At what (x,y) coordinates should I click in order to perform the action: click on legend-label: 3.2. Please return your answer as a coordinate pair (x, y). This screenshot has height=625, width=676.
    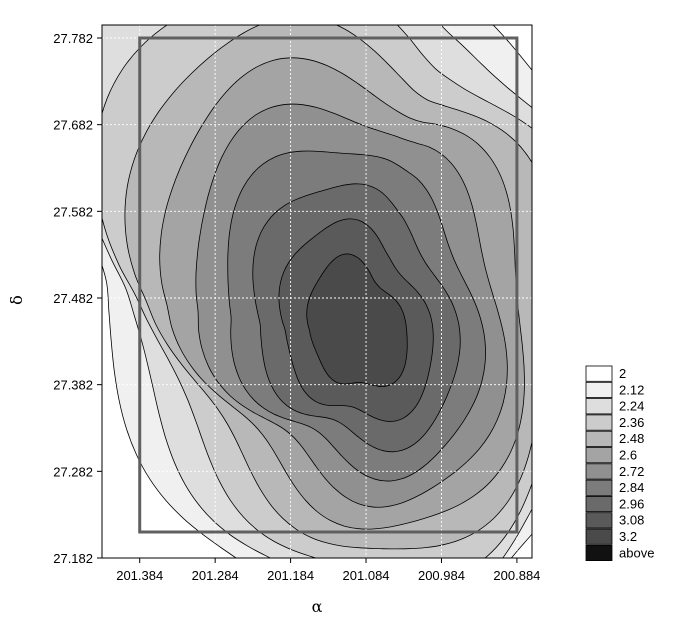
    Looking at the image, I should click on (628, 536).